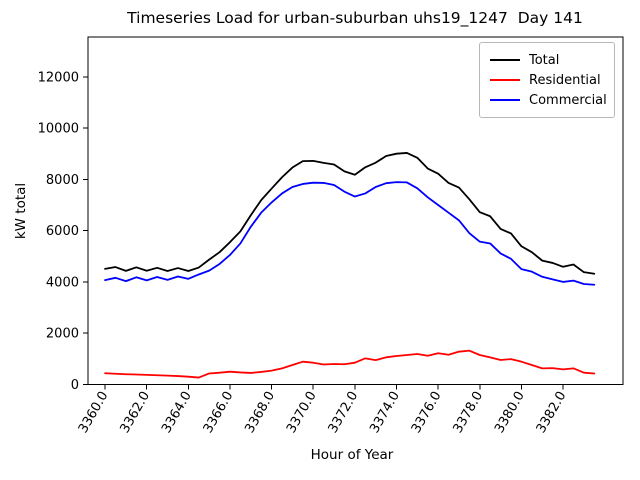 This screenshot has height=480, width=640. What do you see at coordinates (94, 412) in the screenshot?
I see `x-tick-label: 3360.0` at bounding box center [94, 412].